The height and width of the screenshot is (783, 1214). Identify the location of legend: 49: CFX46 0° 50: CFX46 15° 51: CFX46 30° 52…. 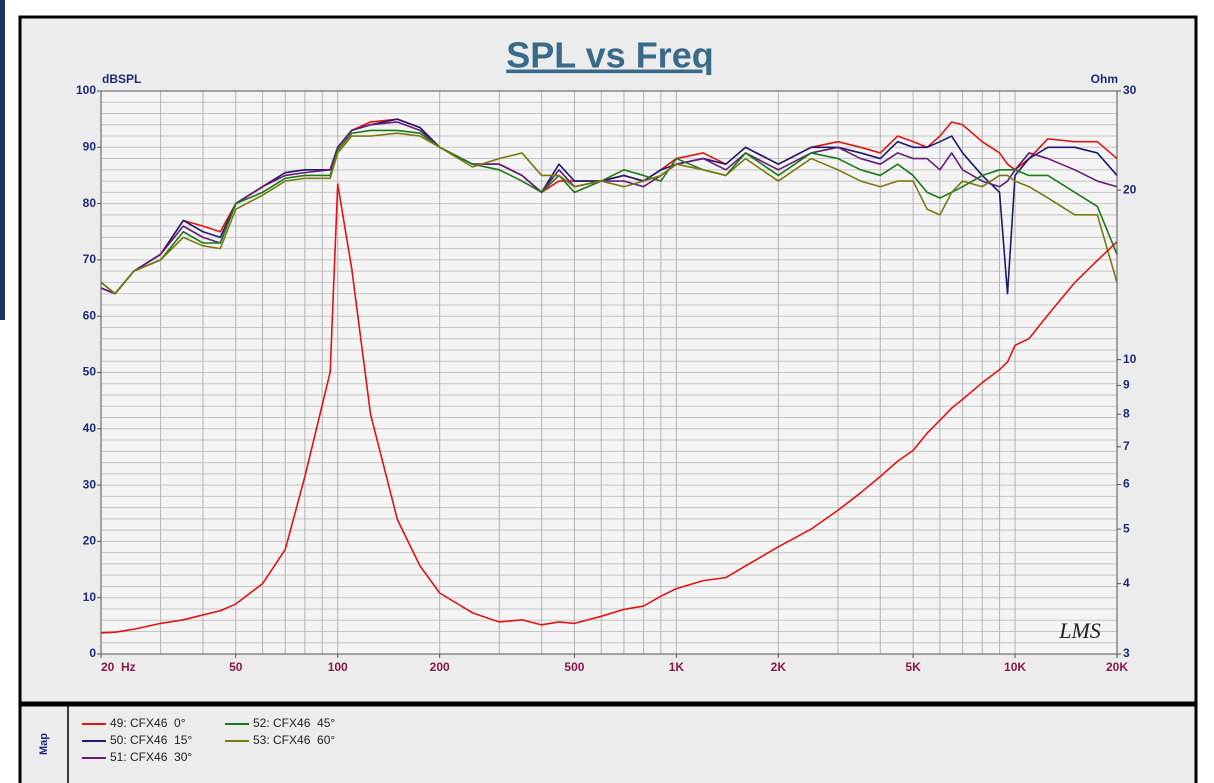
(208, 740).